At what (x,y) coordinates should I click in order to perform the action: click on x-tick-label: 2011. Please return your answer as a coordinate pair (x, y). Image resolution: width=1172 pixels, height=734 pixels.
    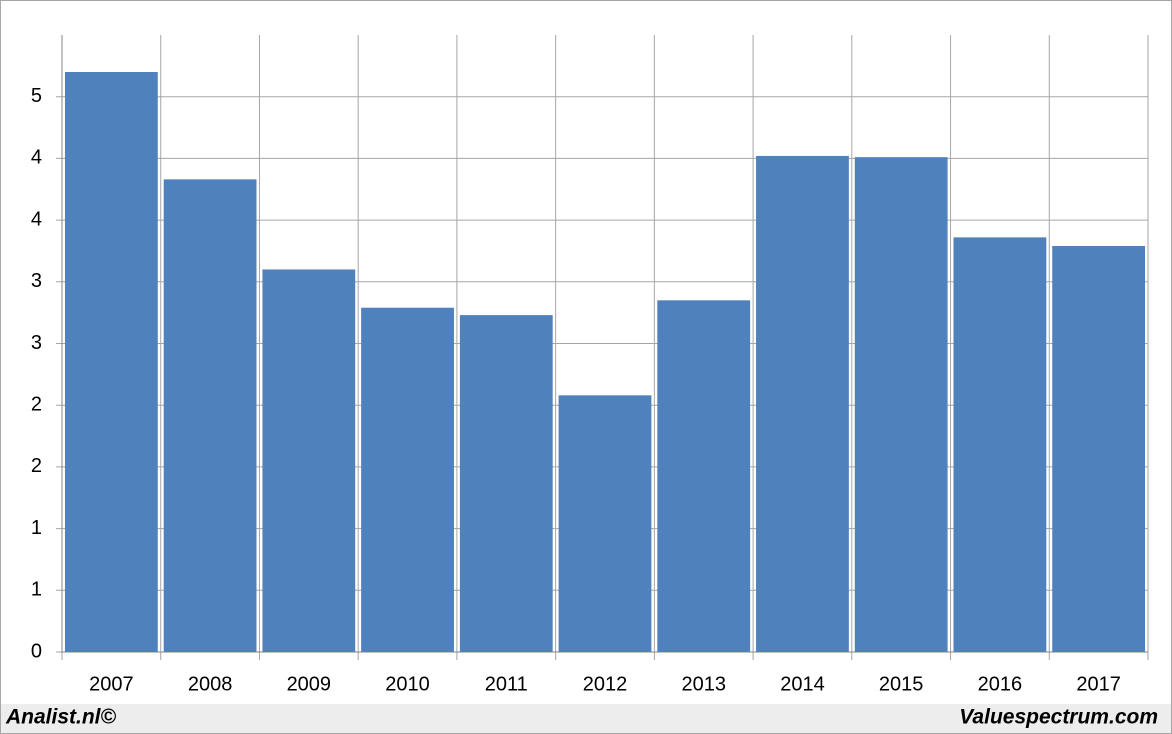
    Looking at the image, I should click on (506, 684).